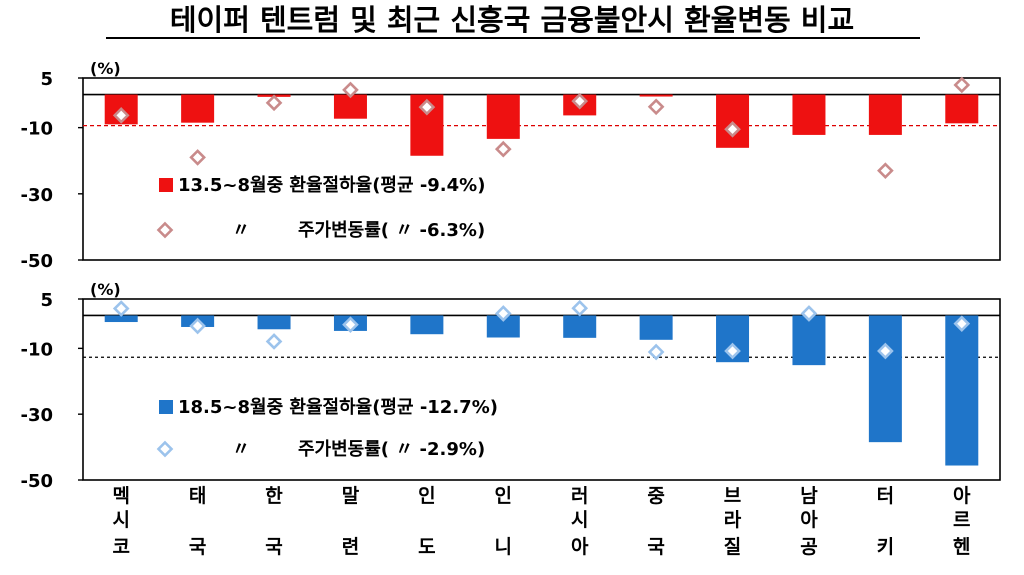 The image size is (1024, 575). What do you see at coordinates (733, 520) in the screenshot?
I see `x-label-char: 라` at bounding box center [733, 520].